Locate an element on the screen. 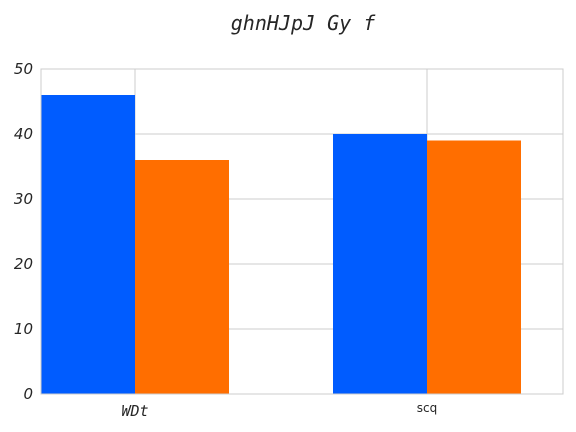 The width and height of the screenshot is (576, 432). x-tick-label: scq is located at coordinates (427, 408).